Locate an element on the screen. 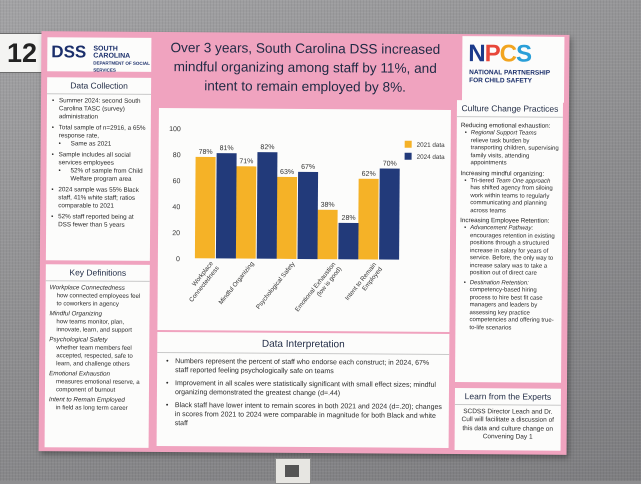 The height and width of the screenshot is (484, 641). legend-label: 2021 data is located at coordinates (431, 145).